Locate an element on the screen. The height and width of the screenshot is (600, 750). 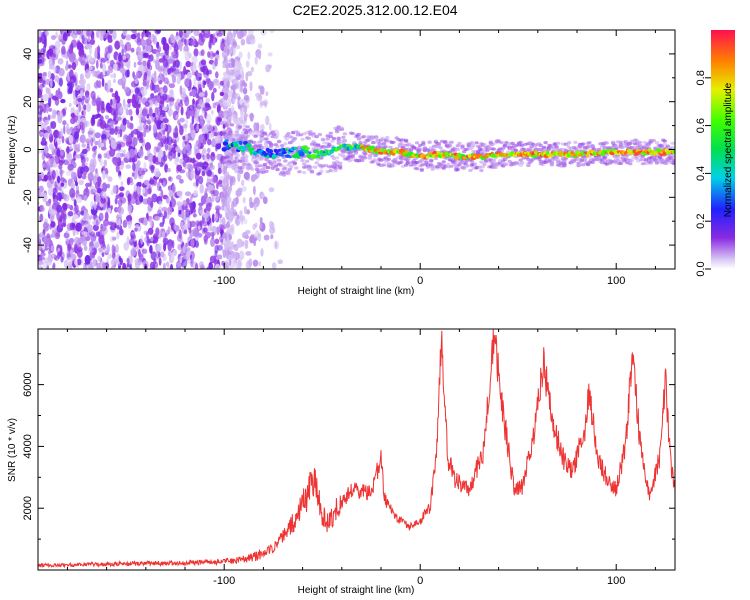
spectrogram-y-tick-label: -40 is located at coordinates (28, 245).